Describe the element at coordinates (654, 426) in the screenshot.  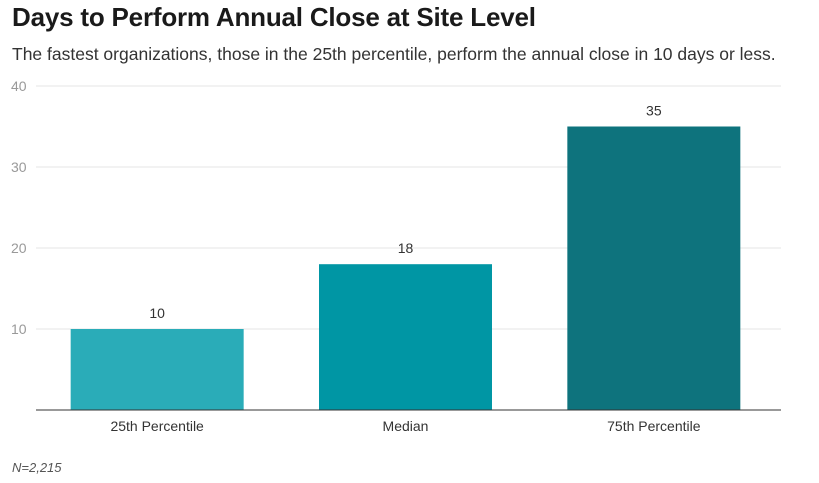
I see `category-label-3: 75th Percentile` at that location.